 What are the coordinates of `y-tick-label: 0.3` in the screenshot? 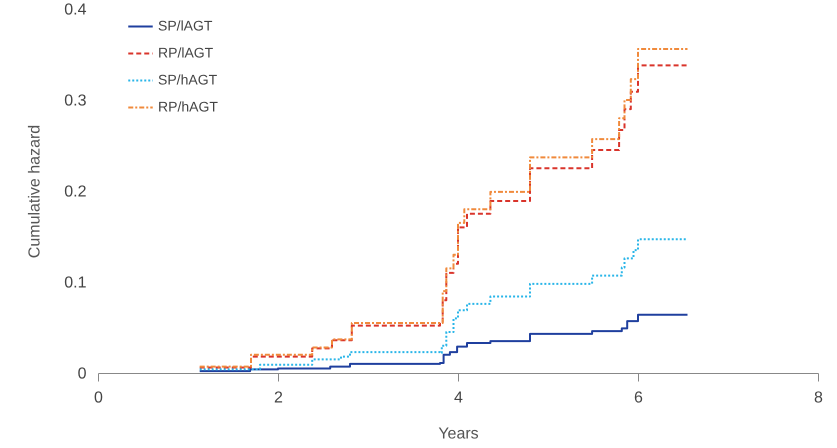 It's located at (75, 101).